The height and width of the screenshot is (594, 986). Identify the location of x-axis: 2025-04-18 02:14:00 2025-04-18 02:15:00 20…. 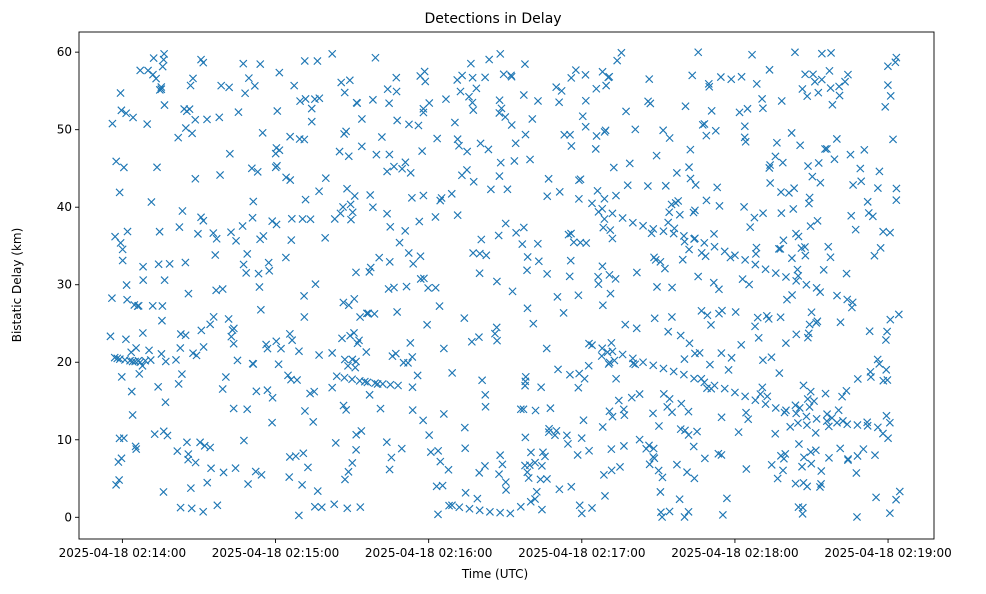
(505, 549).